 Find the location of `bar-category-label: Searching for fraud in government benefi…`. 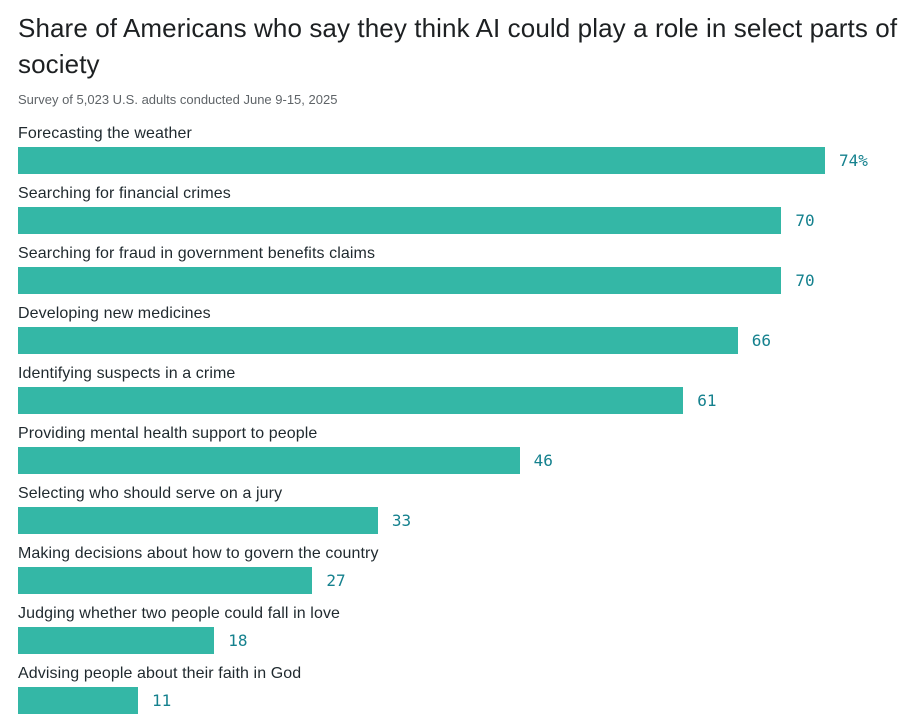

bar-category-label: Searching for fraud in government benefi… is located at coordinates (197, 253).